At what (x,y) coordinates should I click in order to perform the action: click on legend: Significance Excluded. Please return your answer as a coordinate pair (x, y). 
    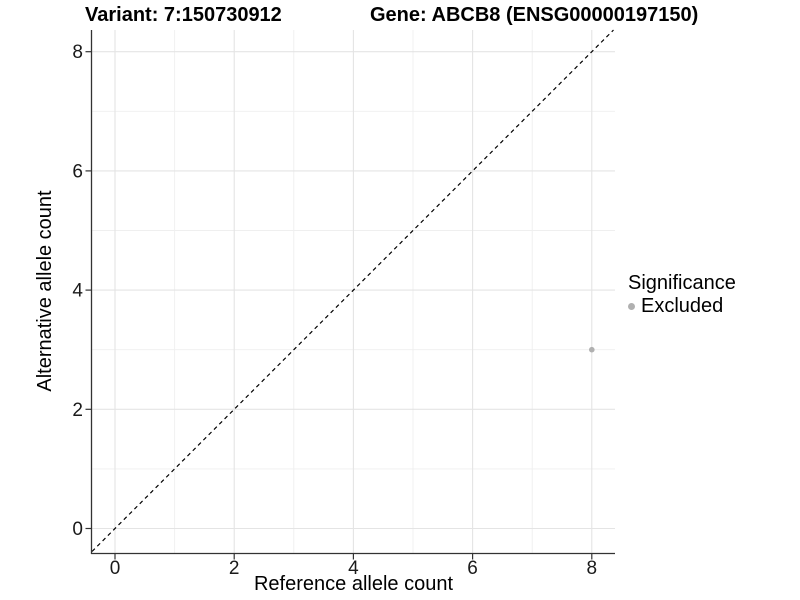
    Looking at the image, I should click on (682, 294).